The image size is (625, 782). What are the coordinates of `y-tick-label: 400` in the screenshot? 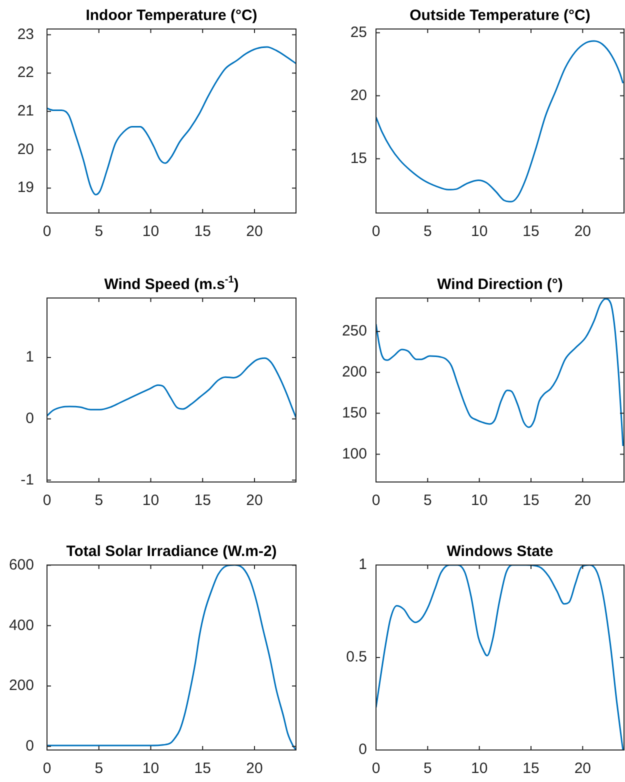 It's located at (21, 625).